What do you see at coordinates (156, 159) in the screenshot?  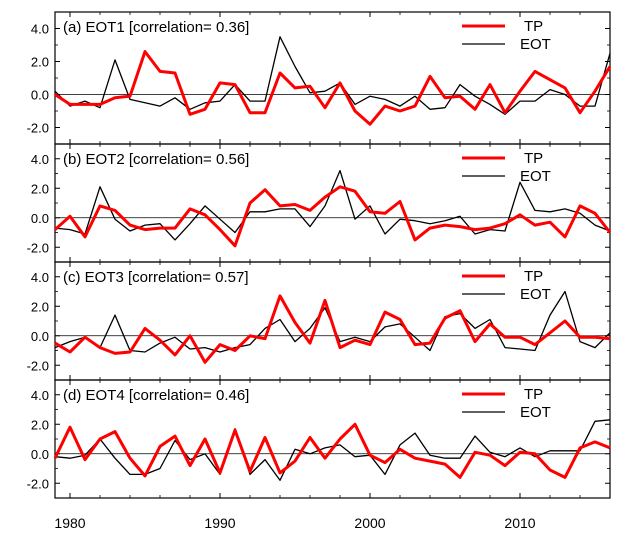 I see `panel-title-2: (b) EOT2 [correlation= 0.56]` at bounding box center [156, 159].